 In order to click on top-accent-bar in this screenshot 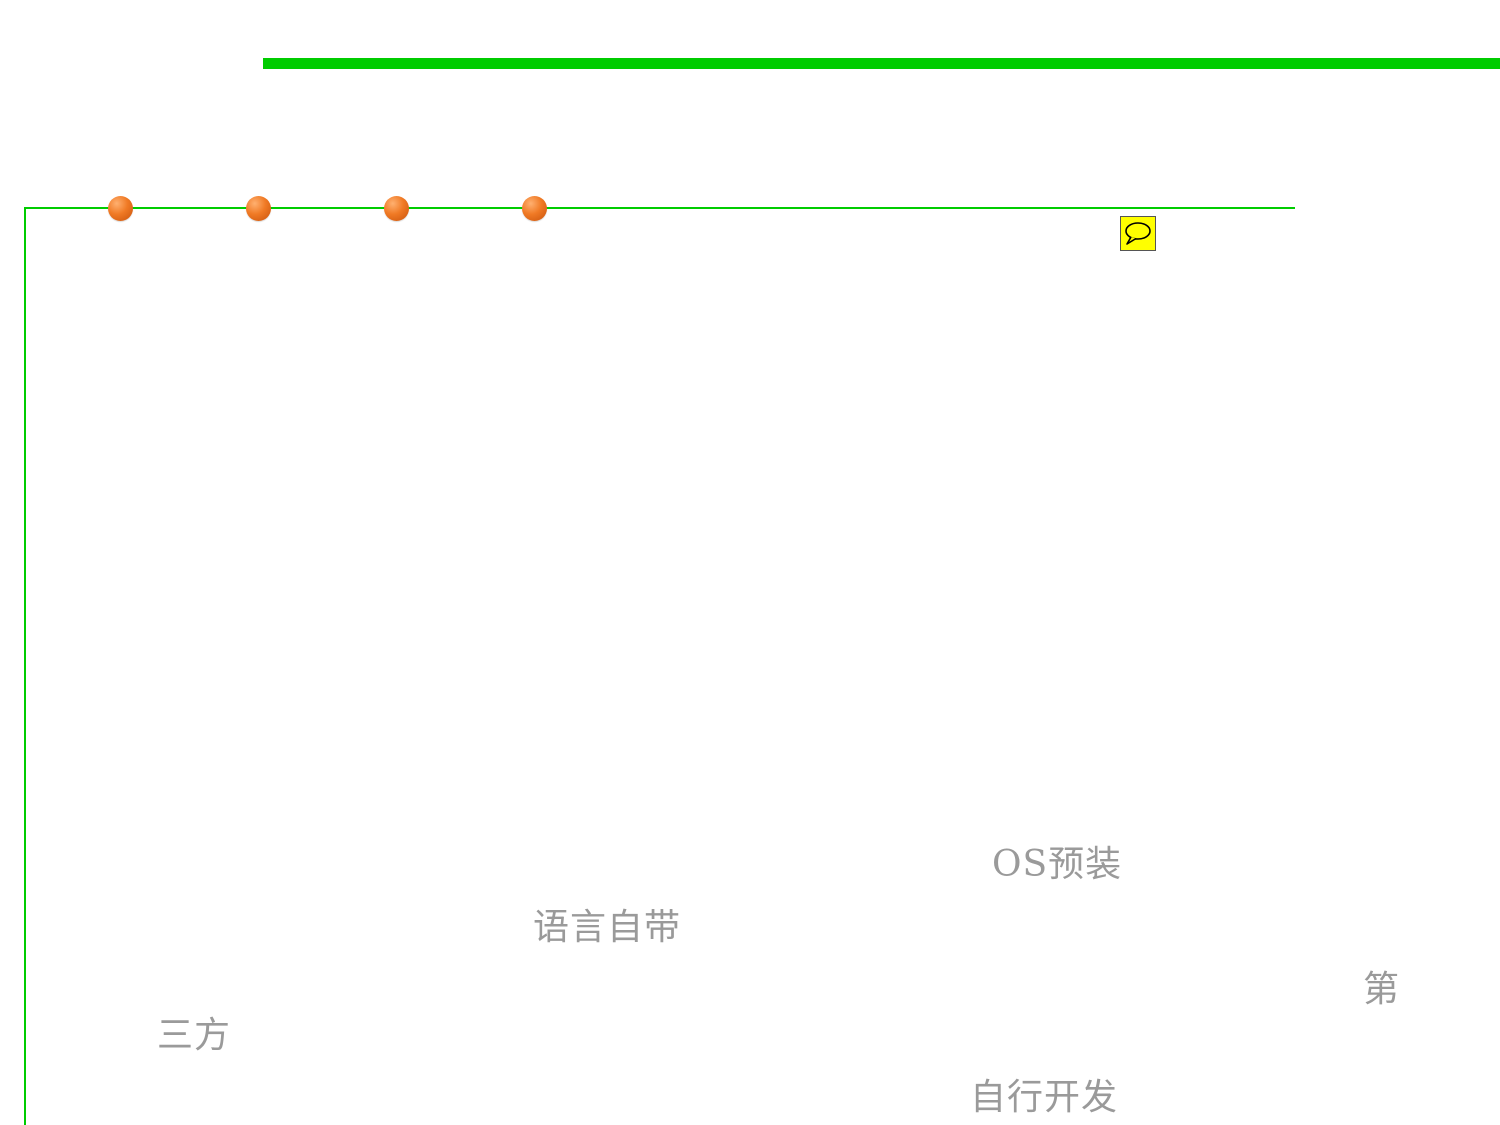, I will do `click(881, 63)`.